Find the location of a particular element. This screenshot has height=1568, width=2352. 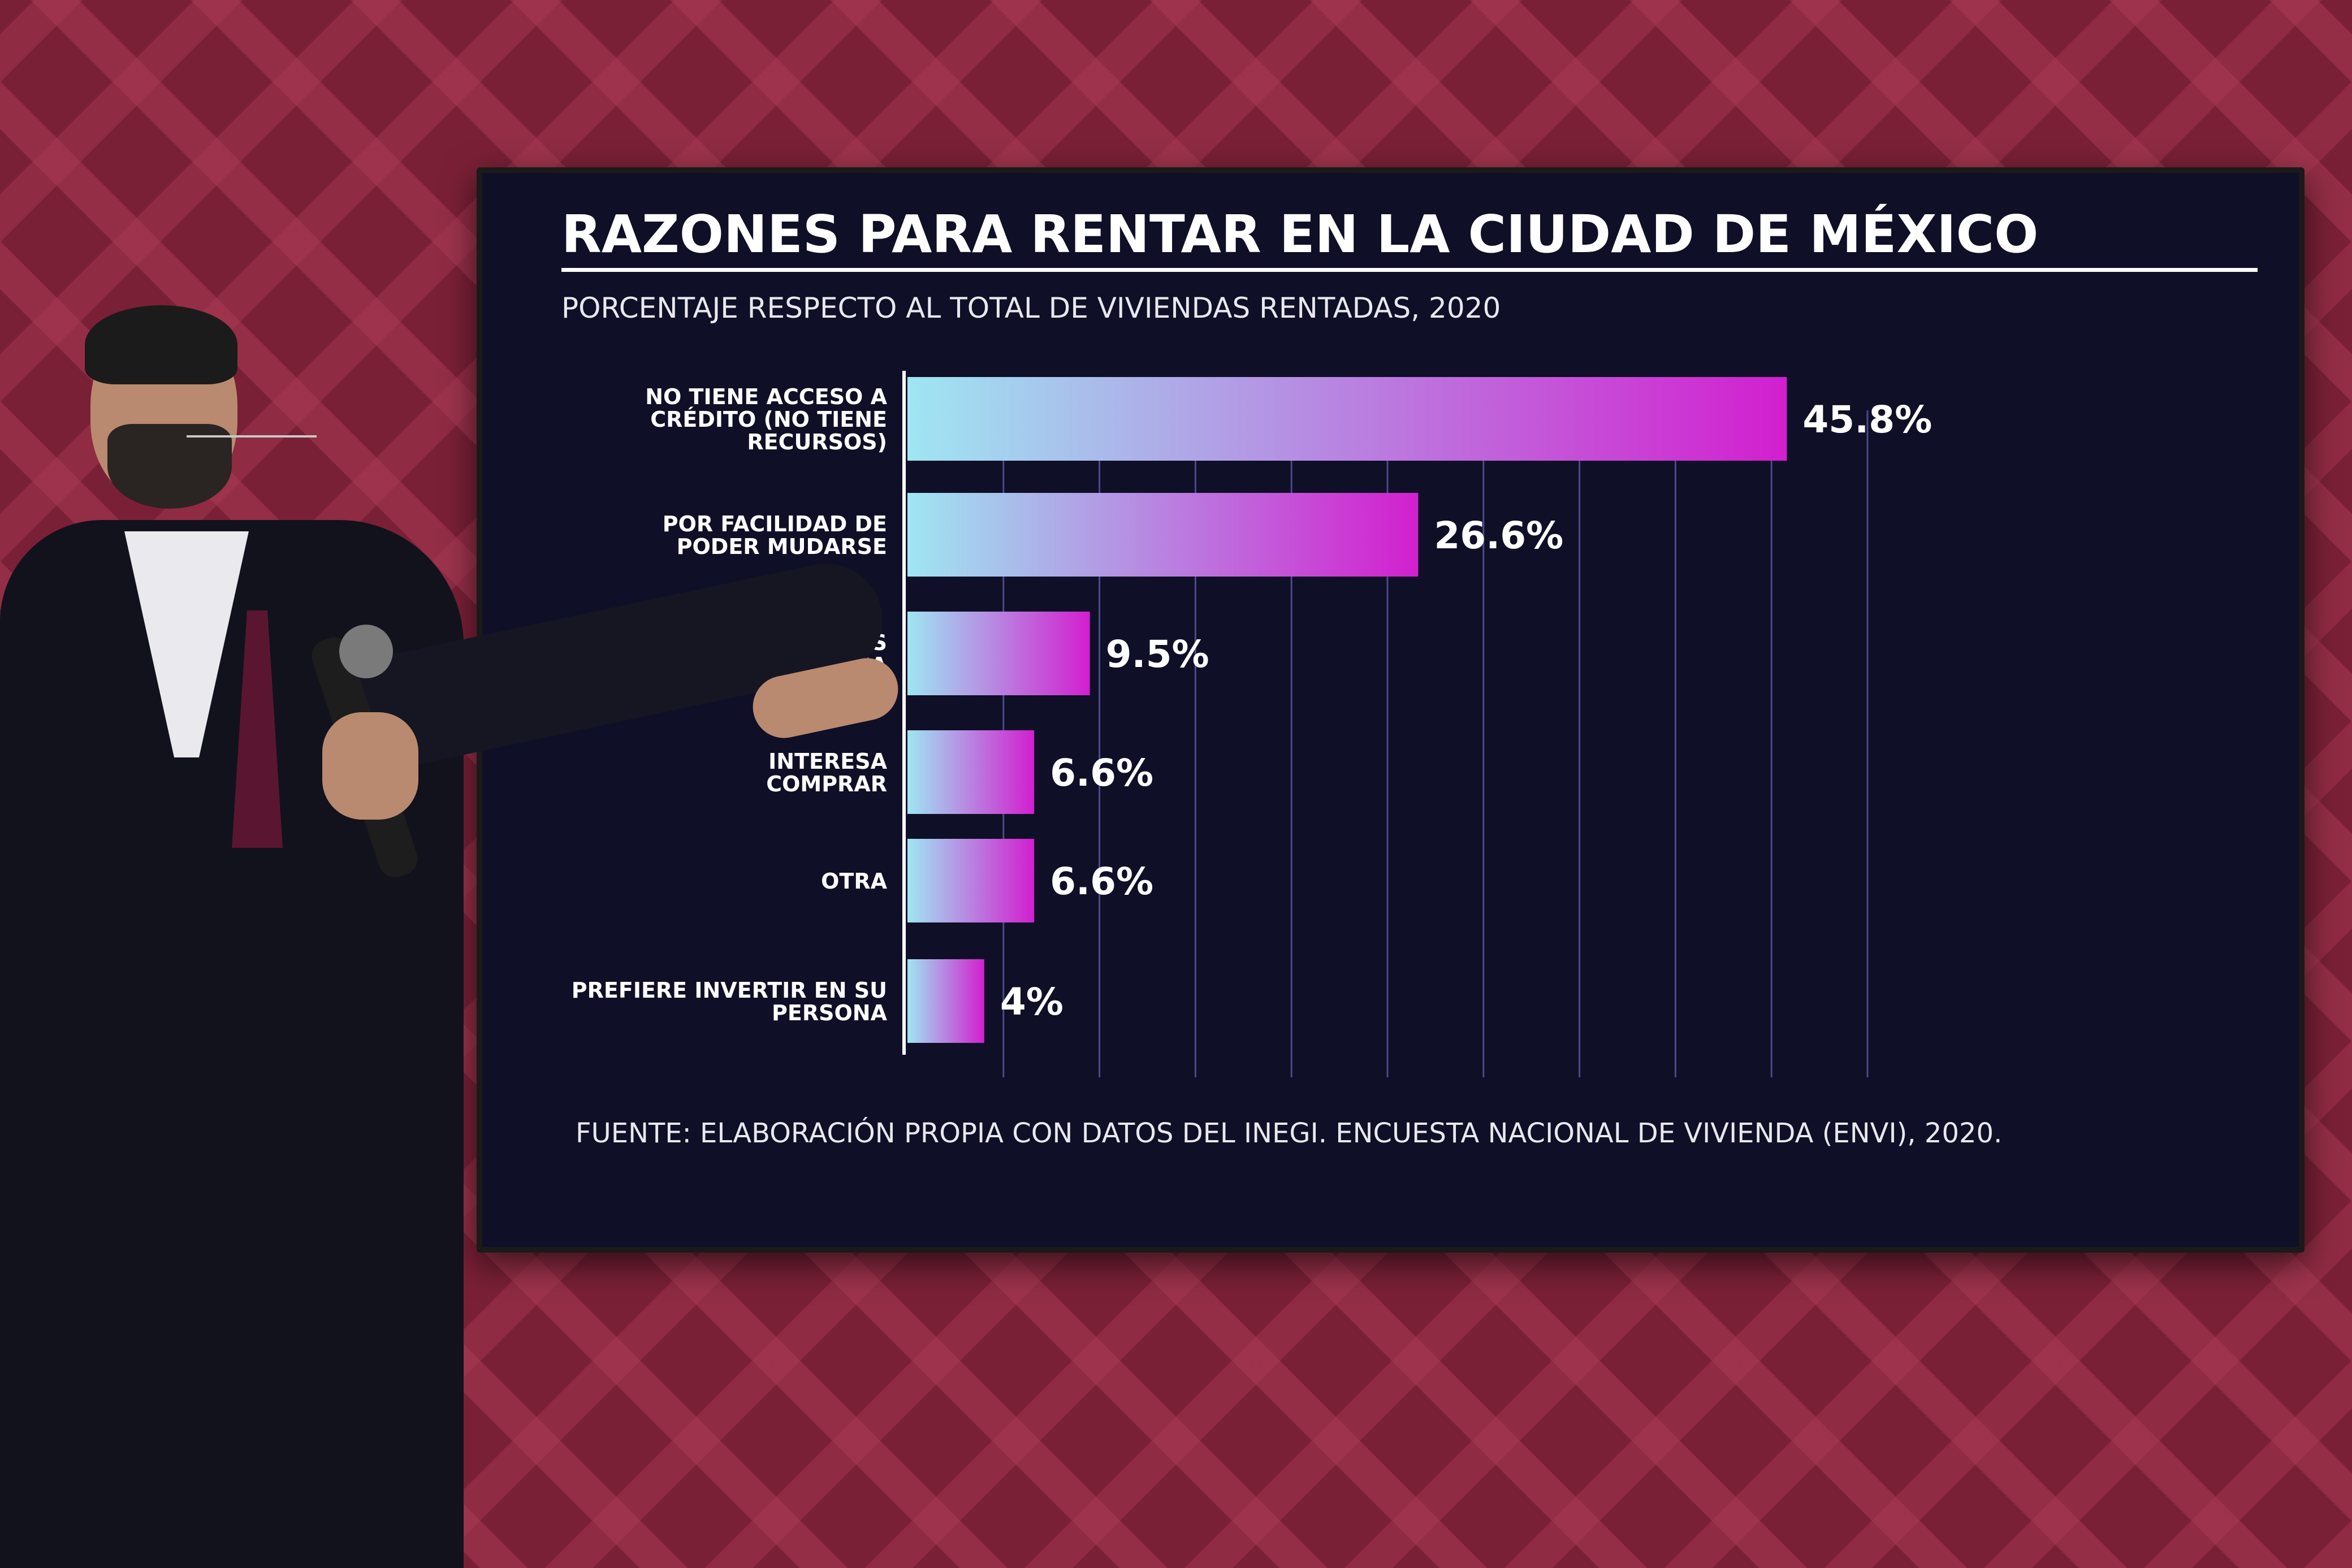

presenter-hair is located at coordinates (161, 345).